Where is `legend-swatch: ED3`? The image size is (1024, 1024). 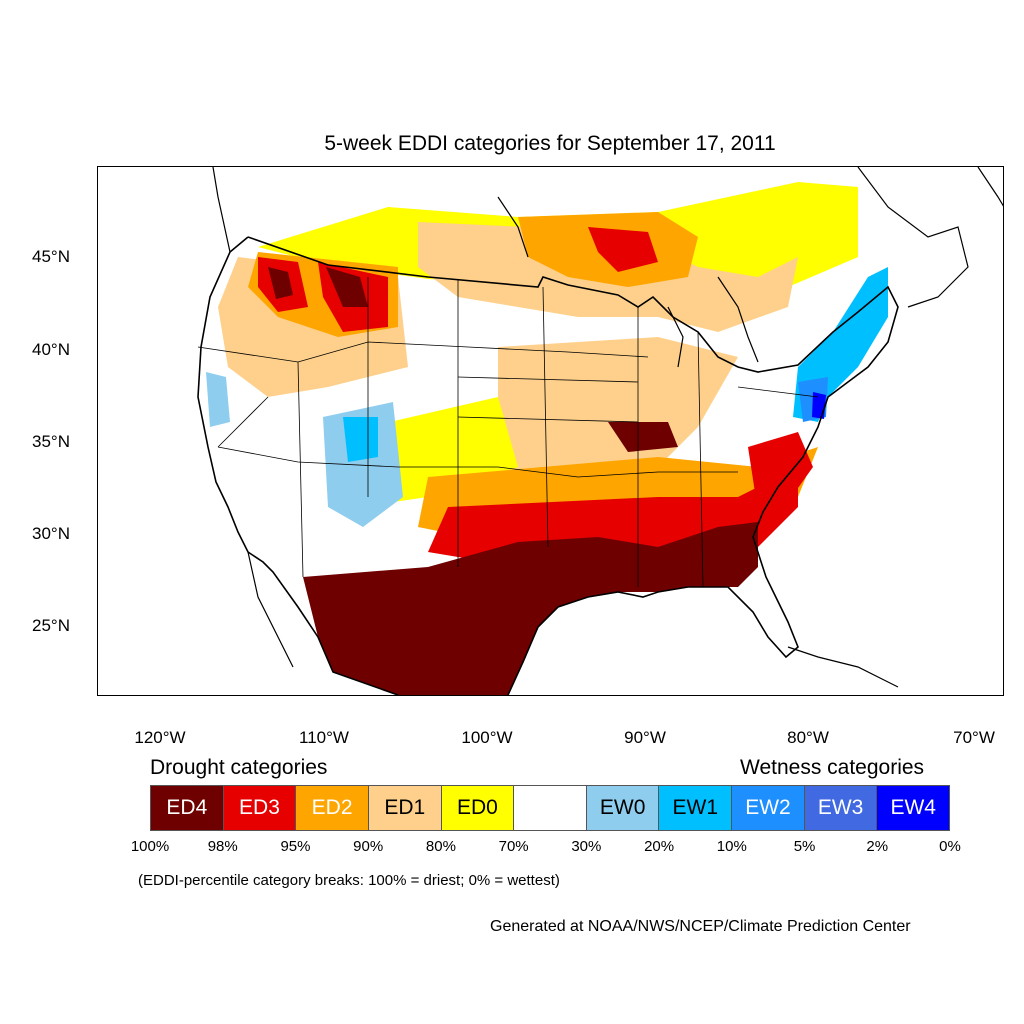
legend-swatch: ED3 is located at coordinates (260, 808).